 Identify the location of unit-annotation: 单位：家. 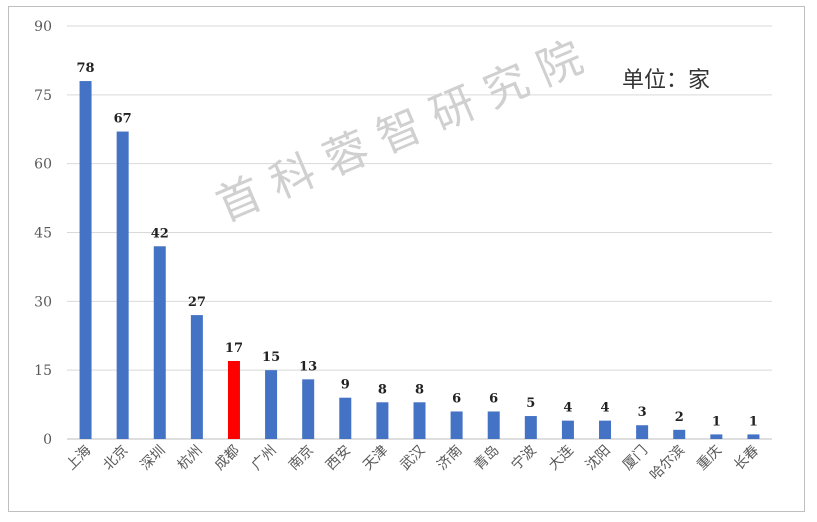
(666, 80).